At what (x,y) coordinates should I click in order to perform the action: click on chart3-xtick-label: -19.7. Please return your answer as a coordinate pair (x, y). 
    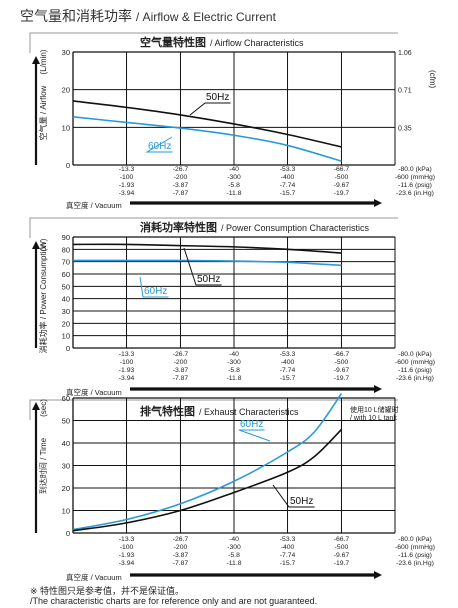
    Looking at the image, I should click on (342, 563).